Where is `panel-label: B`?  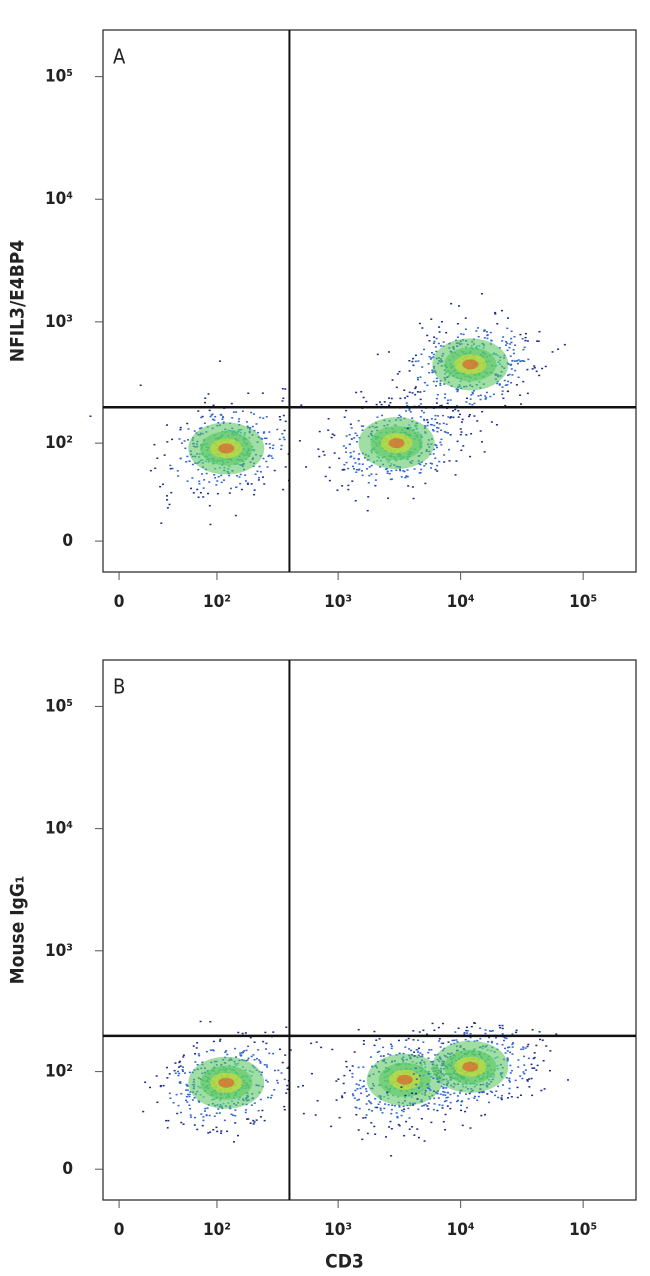
panel-label: B is located at coordinates (119, 687).